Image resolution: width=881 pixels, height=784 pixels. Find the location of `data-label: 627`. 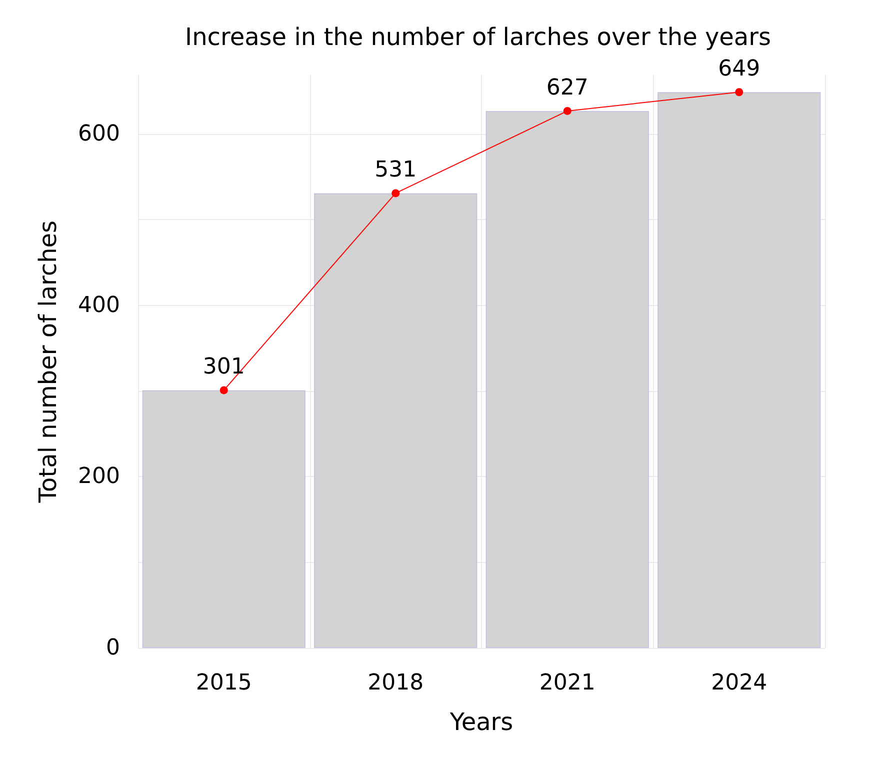

data-label: 627 is located at coordinates (567, 87).